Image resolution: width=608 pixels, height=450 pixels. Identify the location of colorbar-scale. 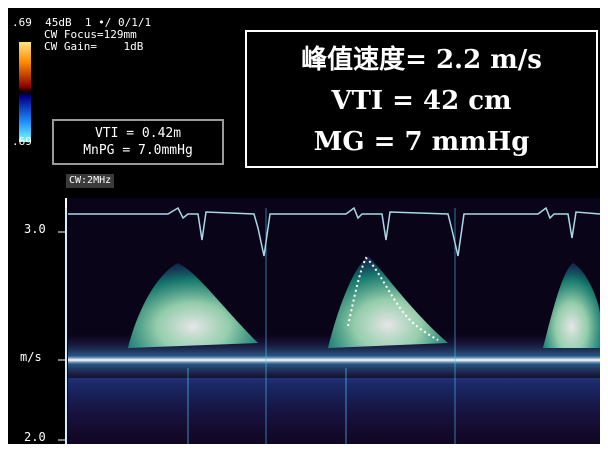
(25, 92).